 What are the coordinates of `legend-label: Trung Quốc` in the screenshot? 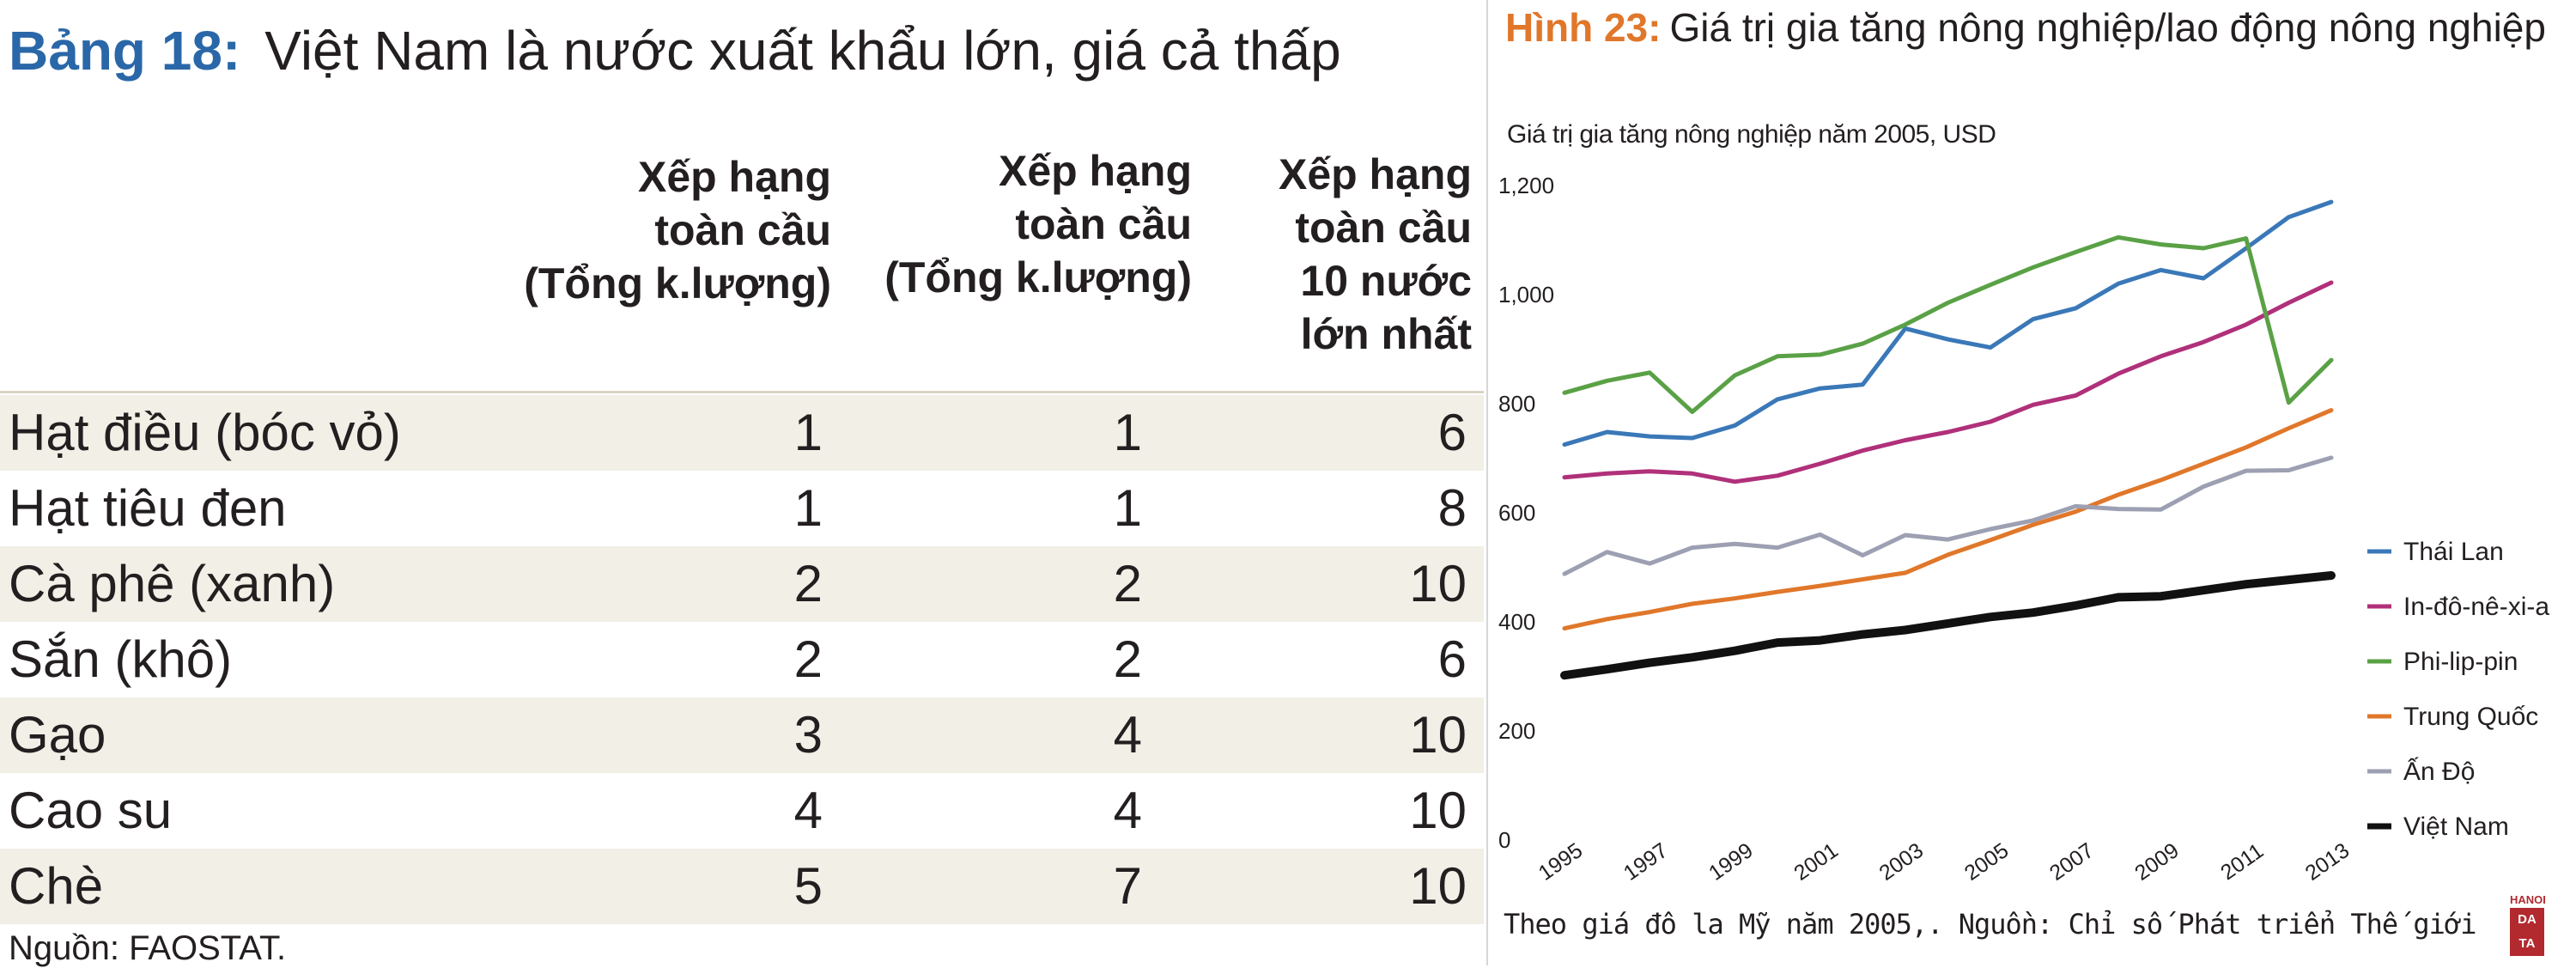 It's located at (2470, 717).